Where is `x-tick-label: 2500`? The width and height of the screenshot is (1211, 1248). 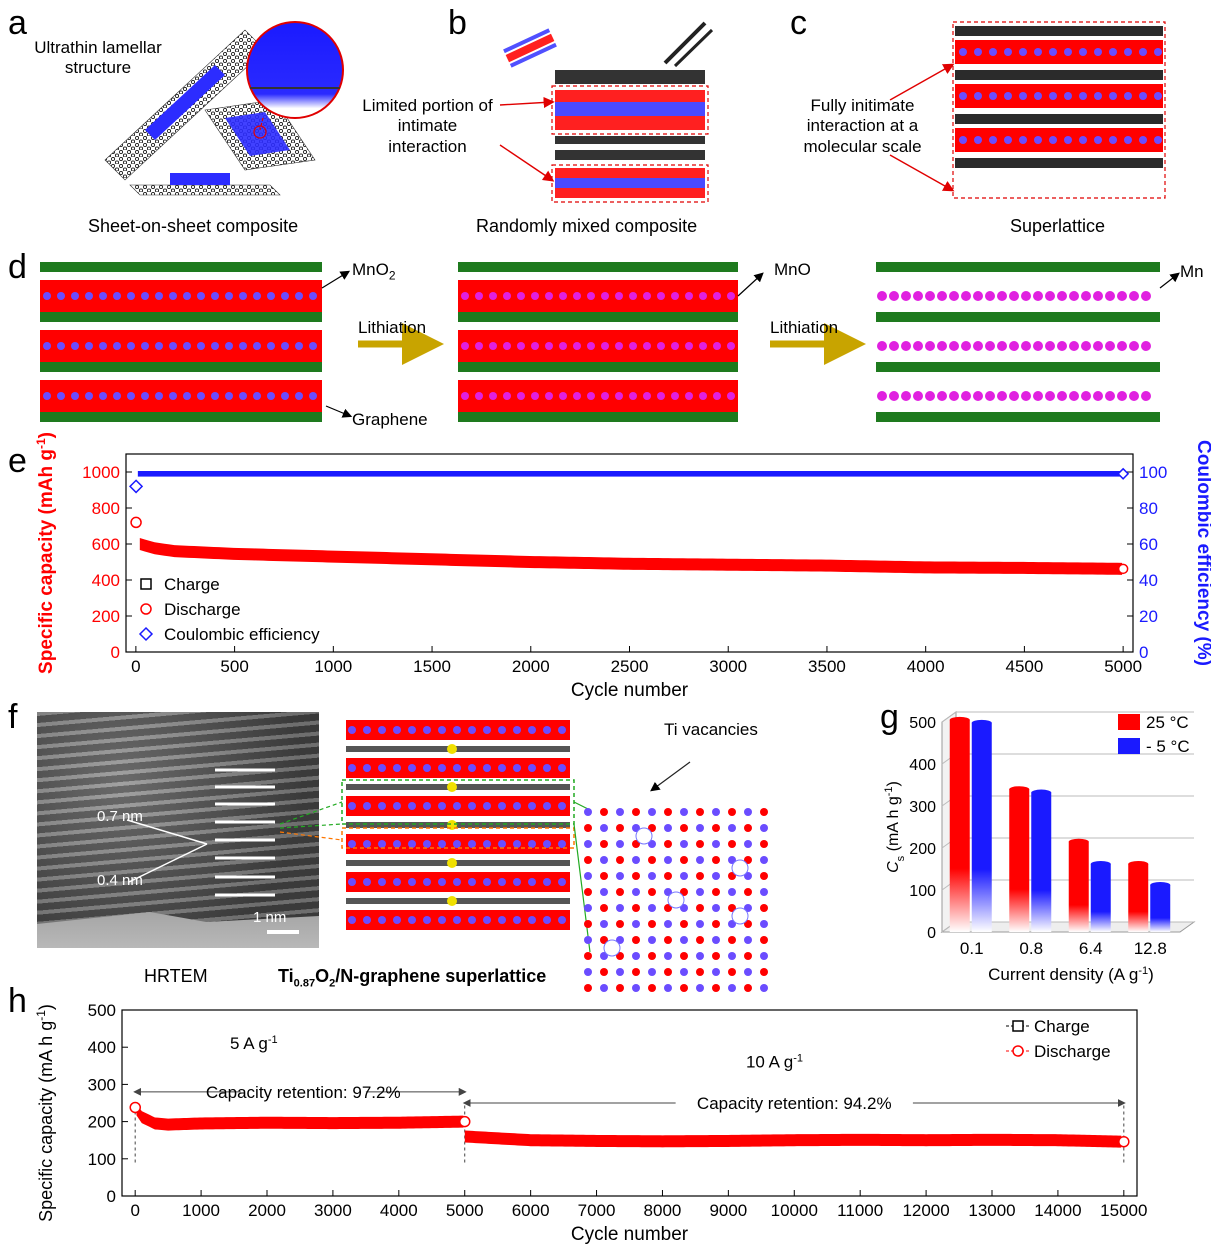 x-tick-label: 2500 is located at coordinates (630, 666).